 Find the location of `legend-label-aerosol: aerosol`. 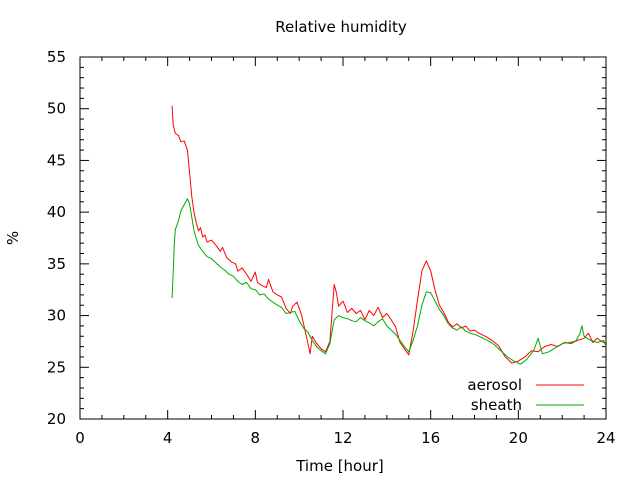

legend-label-aerosol: aerosol is located at coordinates (494, 385).